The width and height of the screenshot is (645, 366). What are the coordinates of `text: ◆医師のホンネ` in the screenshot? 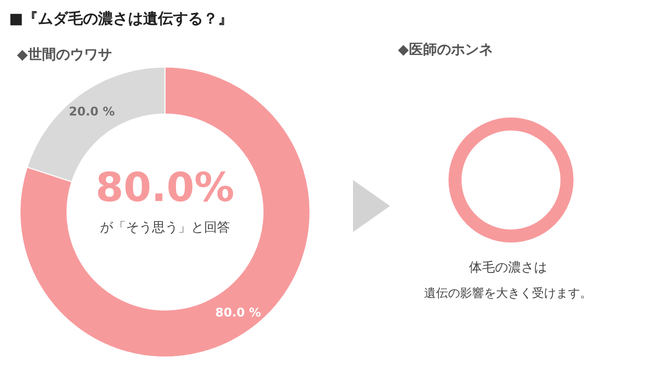 It's located at (445, 50).